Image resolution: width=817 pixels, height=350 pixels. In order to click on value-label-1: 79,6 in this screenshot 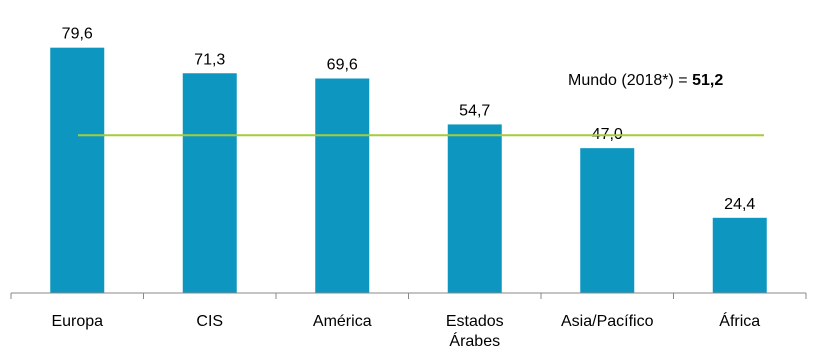, I will do `click(77, 34)`.